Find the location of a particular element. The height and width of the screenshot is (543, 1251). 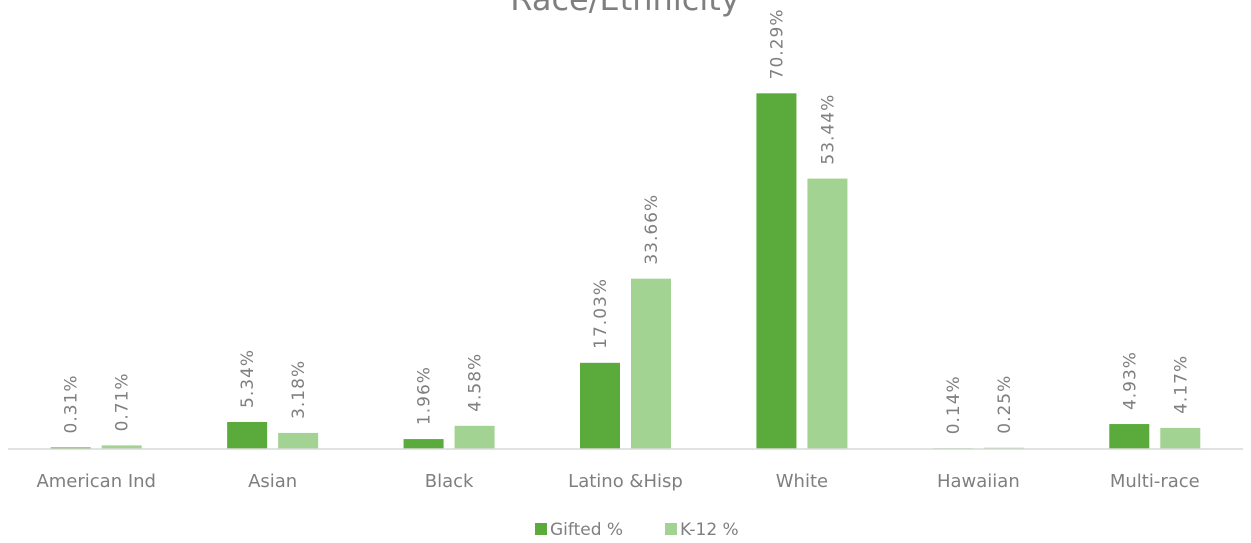

bar-k-12-latino-hisp is located at coordinates (651, 363).